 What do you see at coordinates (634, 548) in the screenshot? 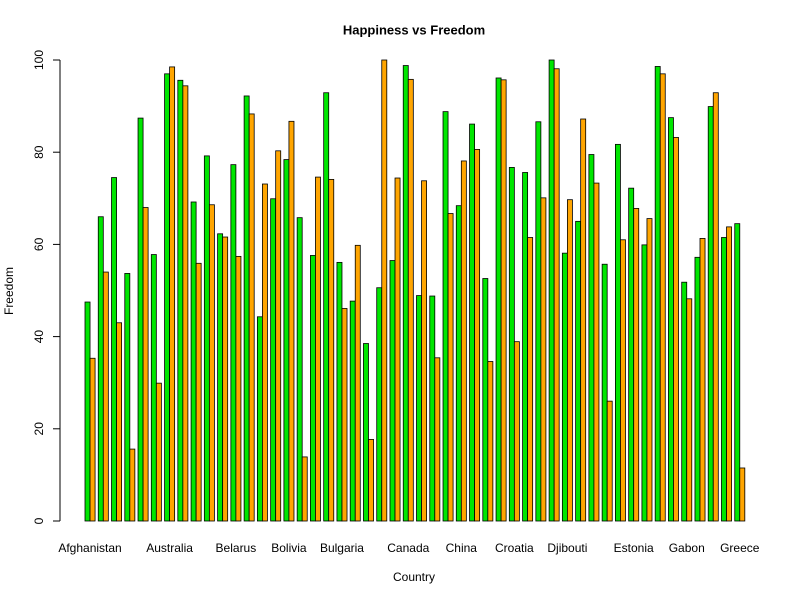
I see `x-tick-label: Estonia` at bounding box center [634, 548].